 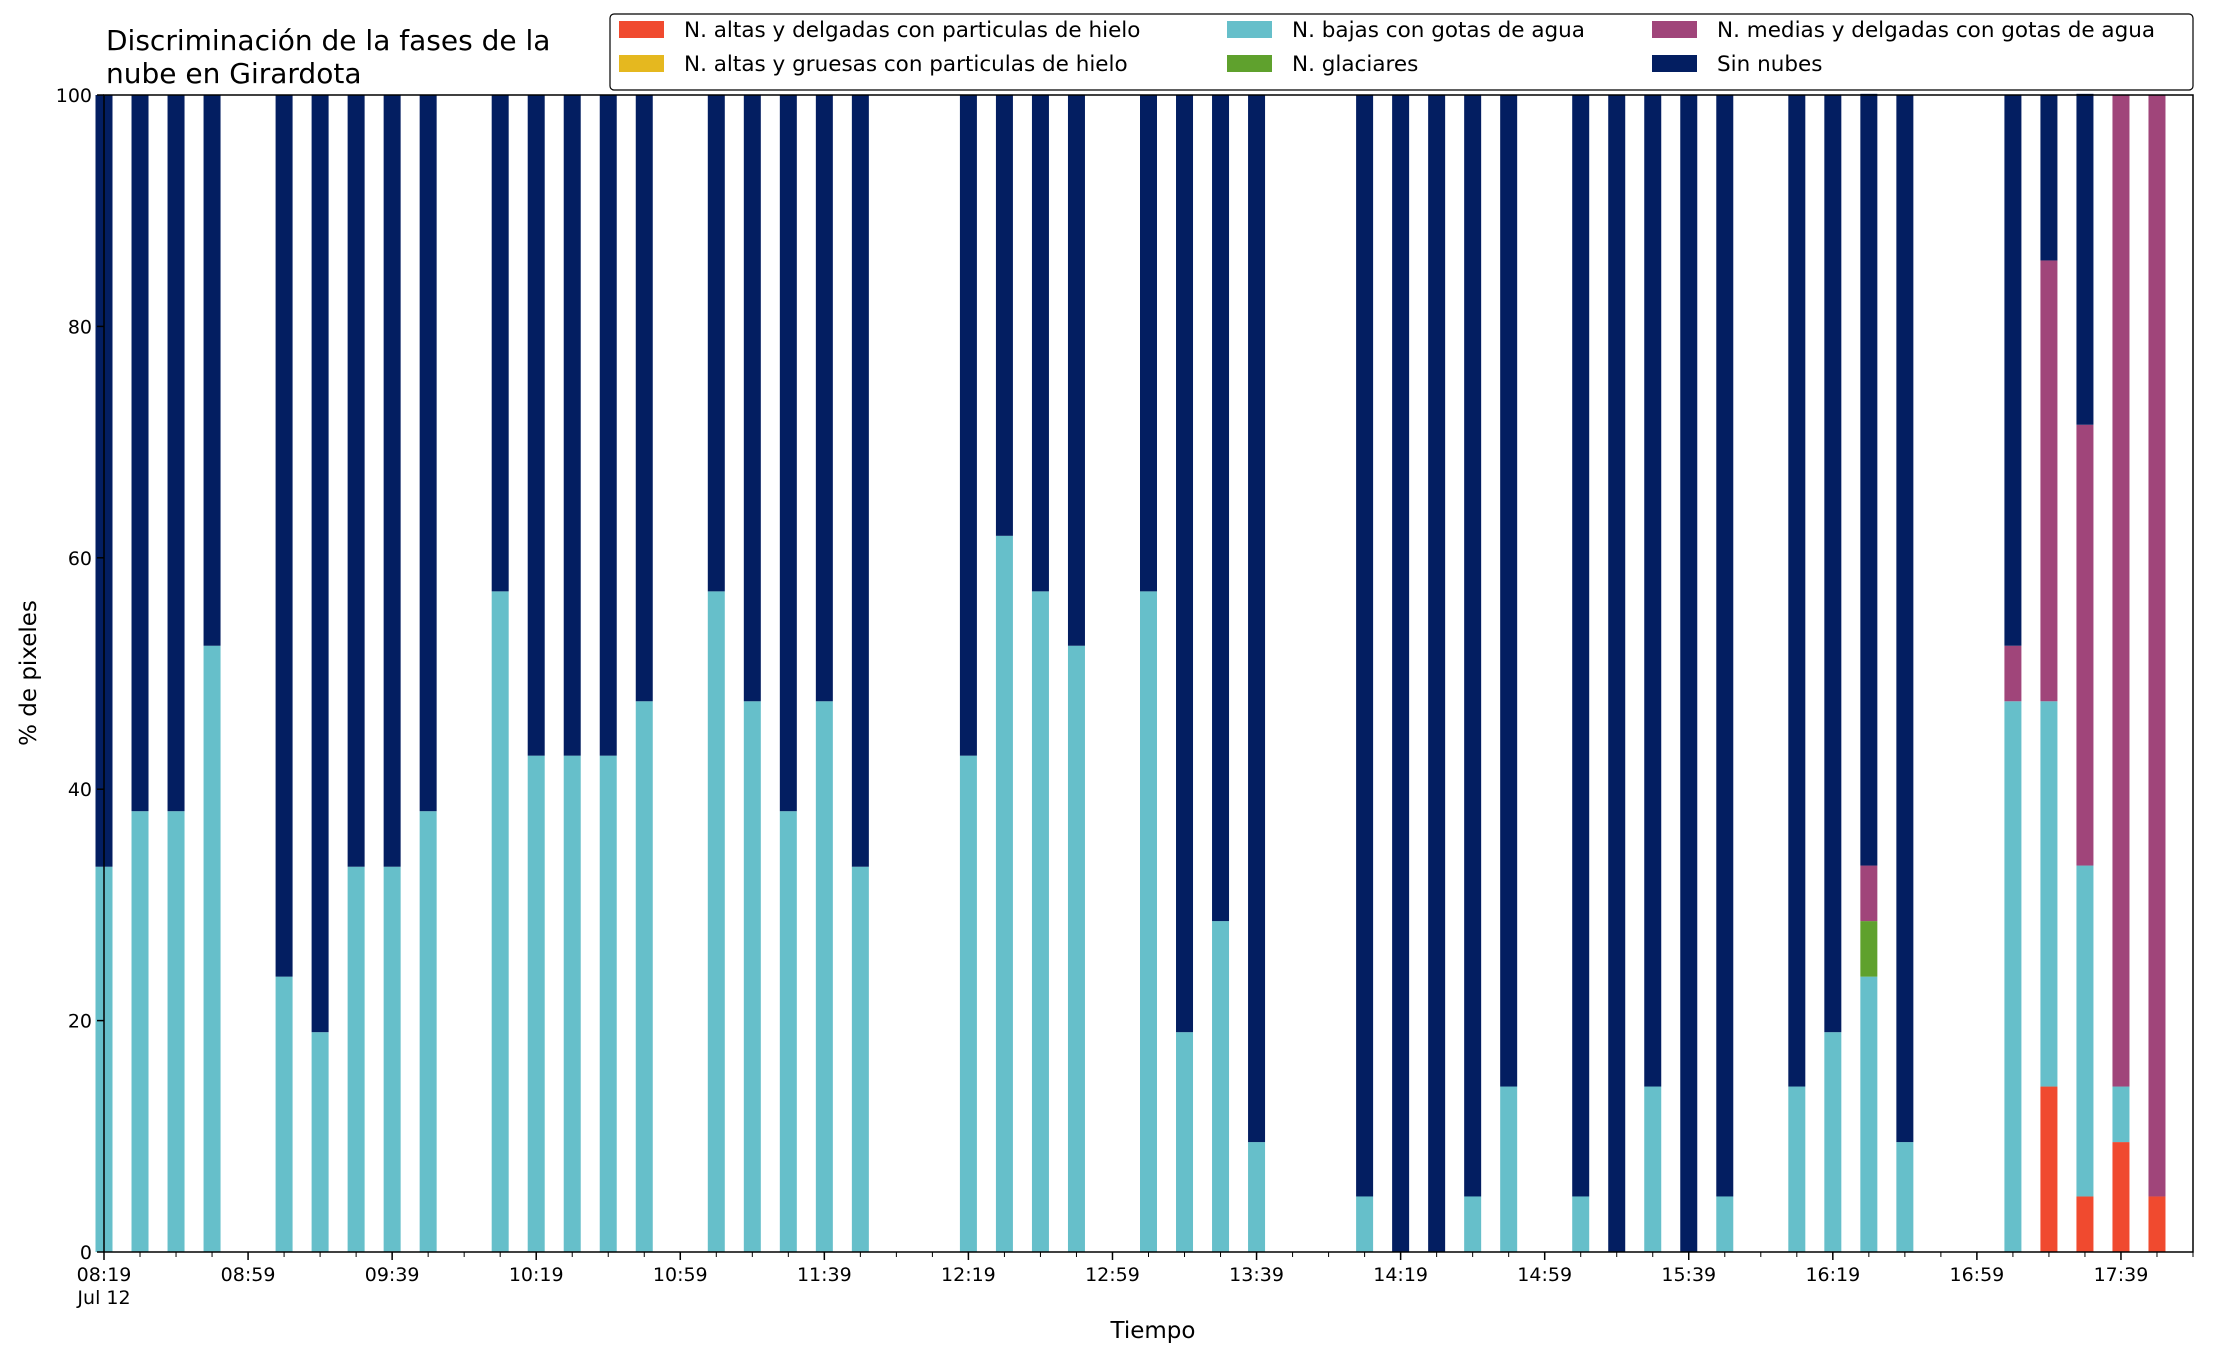 What do you see at coordinates (248, 1275) in the screenshot?
I see `x-tick-label: 08:59` at bounding box center [248, 1275].